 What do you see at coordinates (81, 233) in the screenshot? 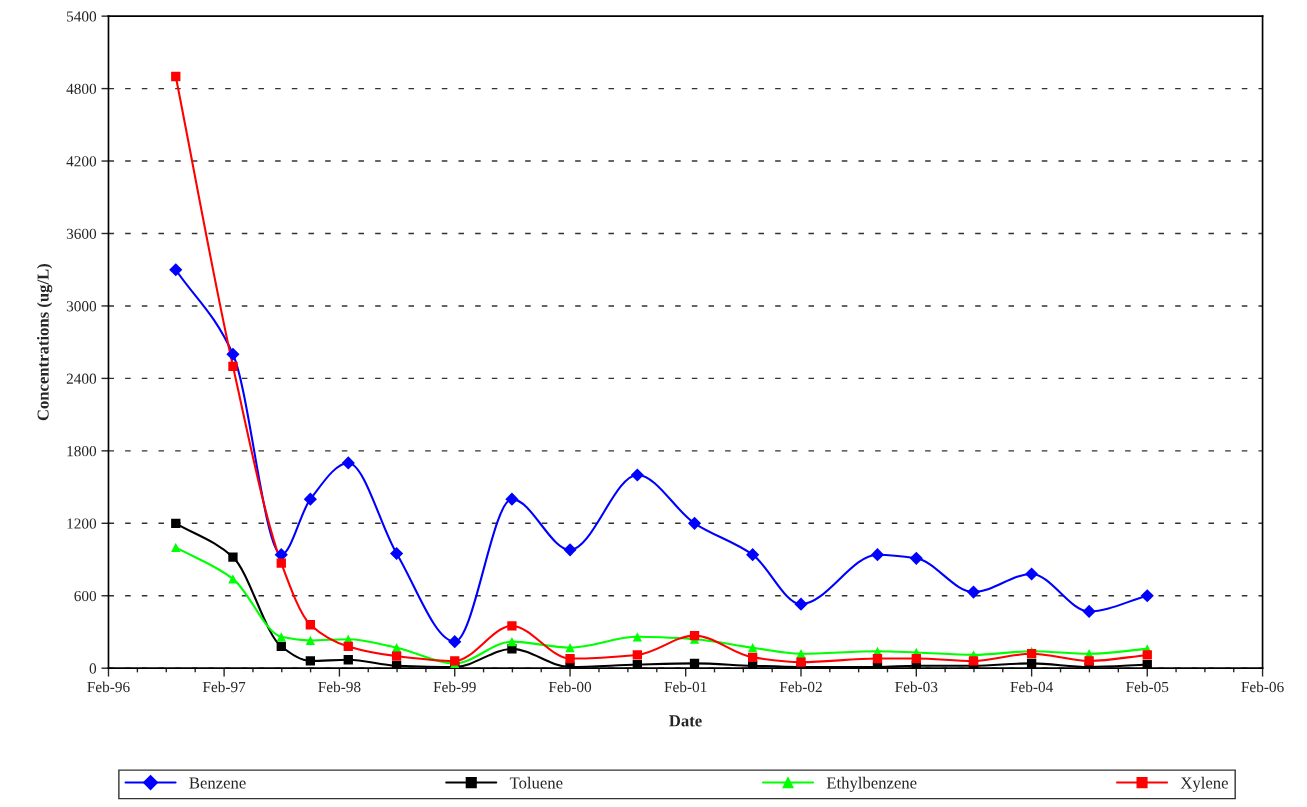
I see `y-tick-label: 3600` at bounding box center [81, 233].